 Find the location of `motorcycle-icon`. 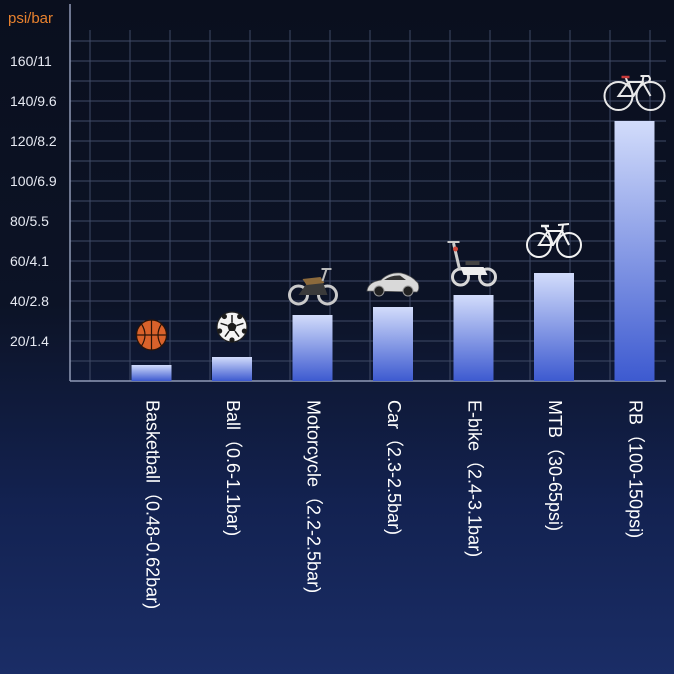

motorcycle-icon is located at coordinates (313, 287).